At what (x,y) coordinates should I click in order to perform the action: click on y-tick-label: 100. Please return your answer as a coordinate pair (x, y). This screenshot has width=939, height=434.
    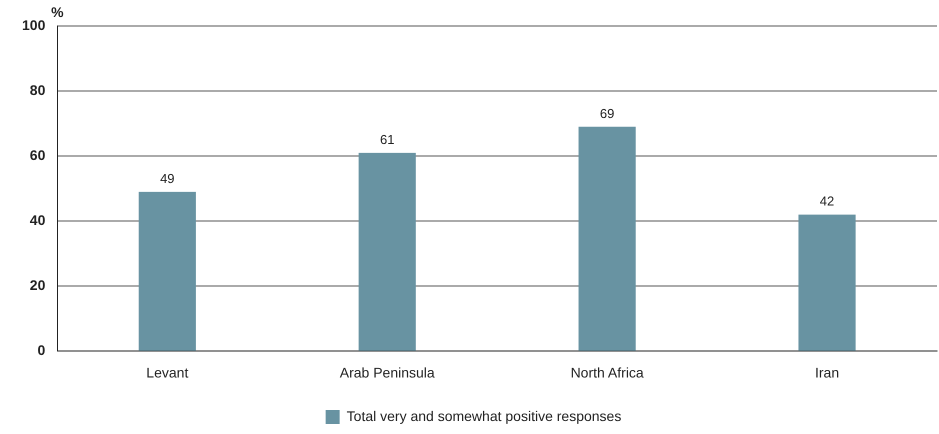
    Looking at the image, I should click on (34, 24).